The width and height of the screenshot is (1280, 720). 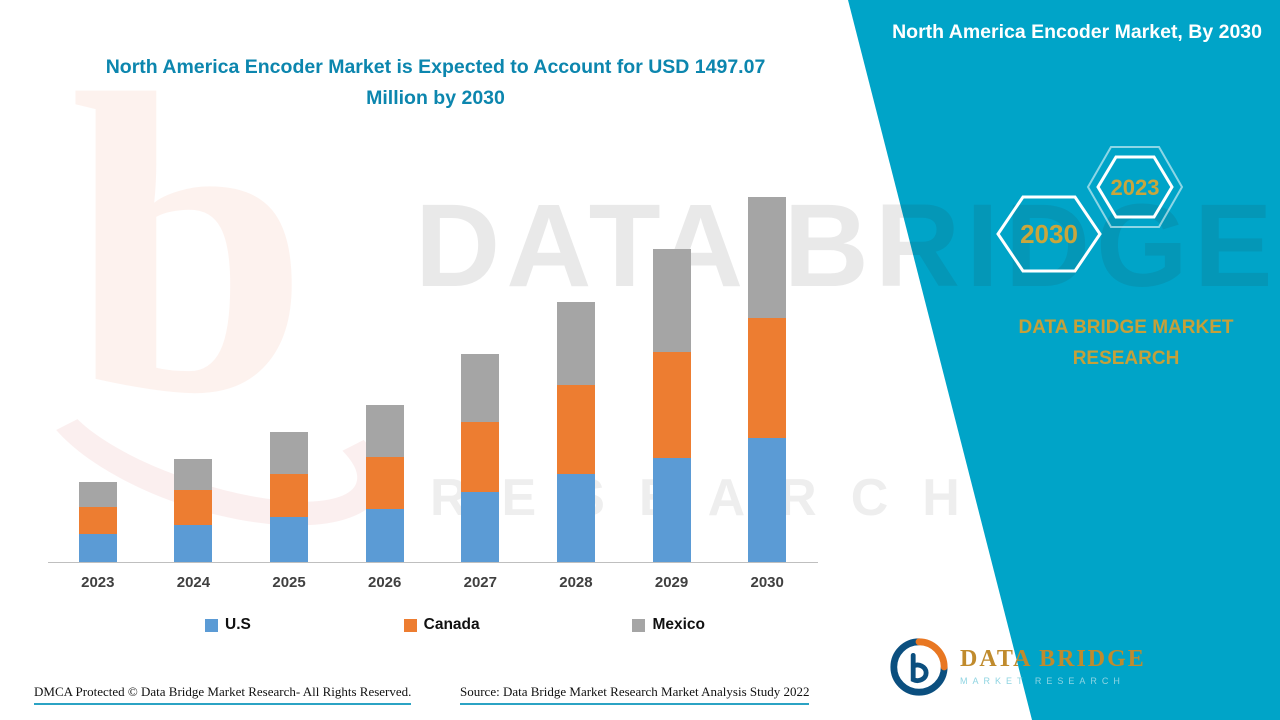 What do you see at coordinates (1077, 32) in the screenshot?
I see `panel-title: North America Encoder Market, By 2030` at bounding box center [1077, 32].